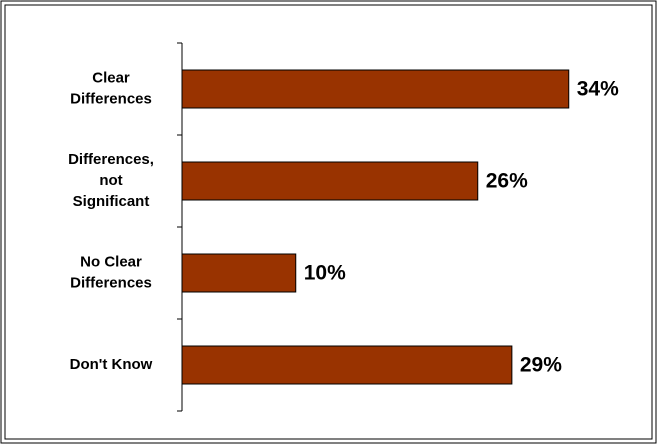 The width and height of the screenshot is (657, 444). Describe the element at coordinates (111, 77) in the screenshot. I see `category-label-line: Clear` at that location.